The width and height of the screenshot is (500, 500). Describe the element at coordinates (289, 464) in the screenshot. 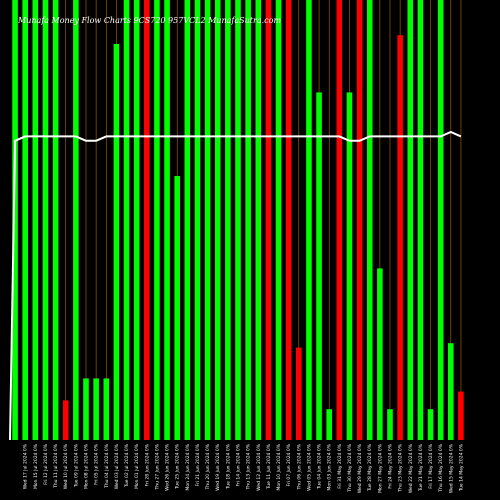

I see `x-tick-label: Fri 07 Jun 2024 0%` at that location.